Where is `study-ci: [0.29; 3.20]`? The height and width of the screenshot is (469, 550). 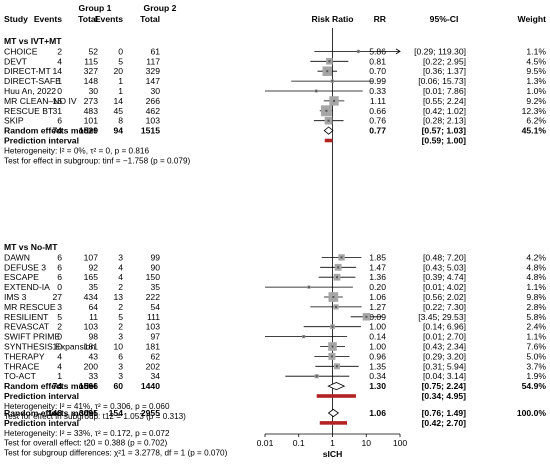
study-ci: [0.29; 3.20] is located at coordinates (444, 356).